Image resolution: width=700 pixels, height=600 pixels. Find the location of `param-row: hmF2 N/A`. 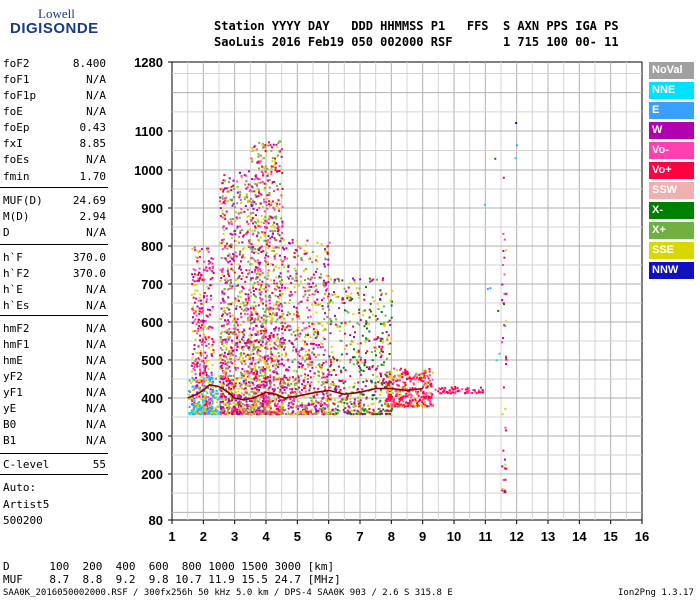

param-row: hmF2 N/A is located at coordinates (54, 329).